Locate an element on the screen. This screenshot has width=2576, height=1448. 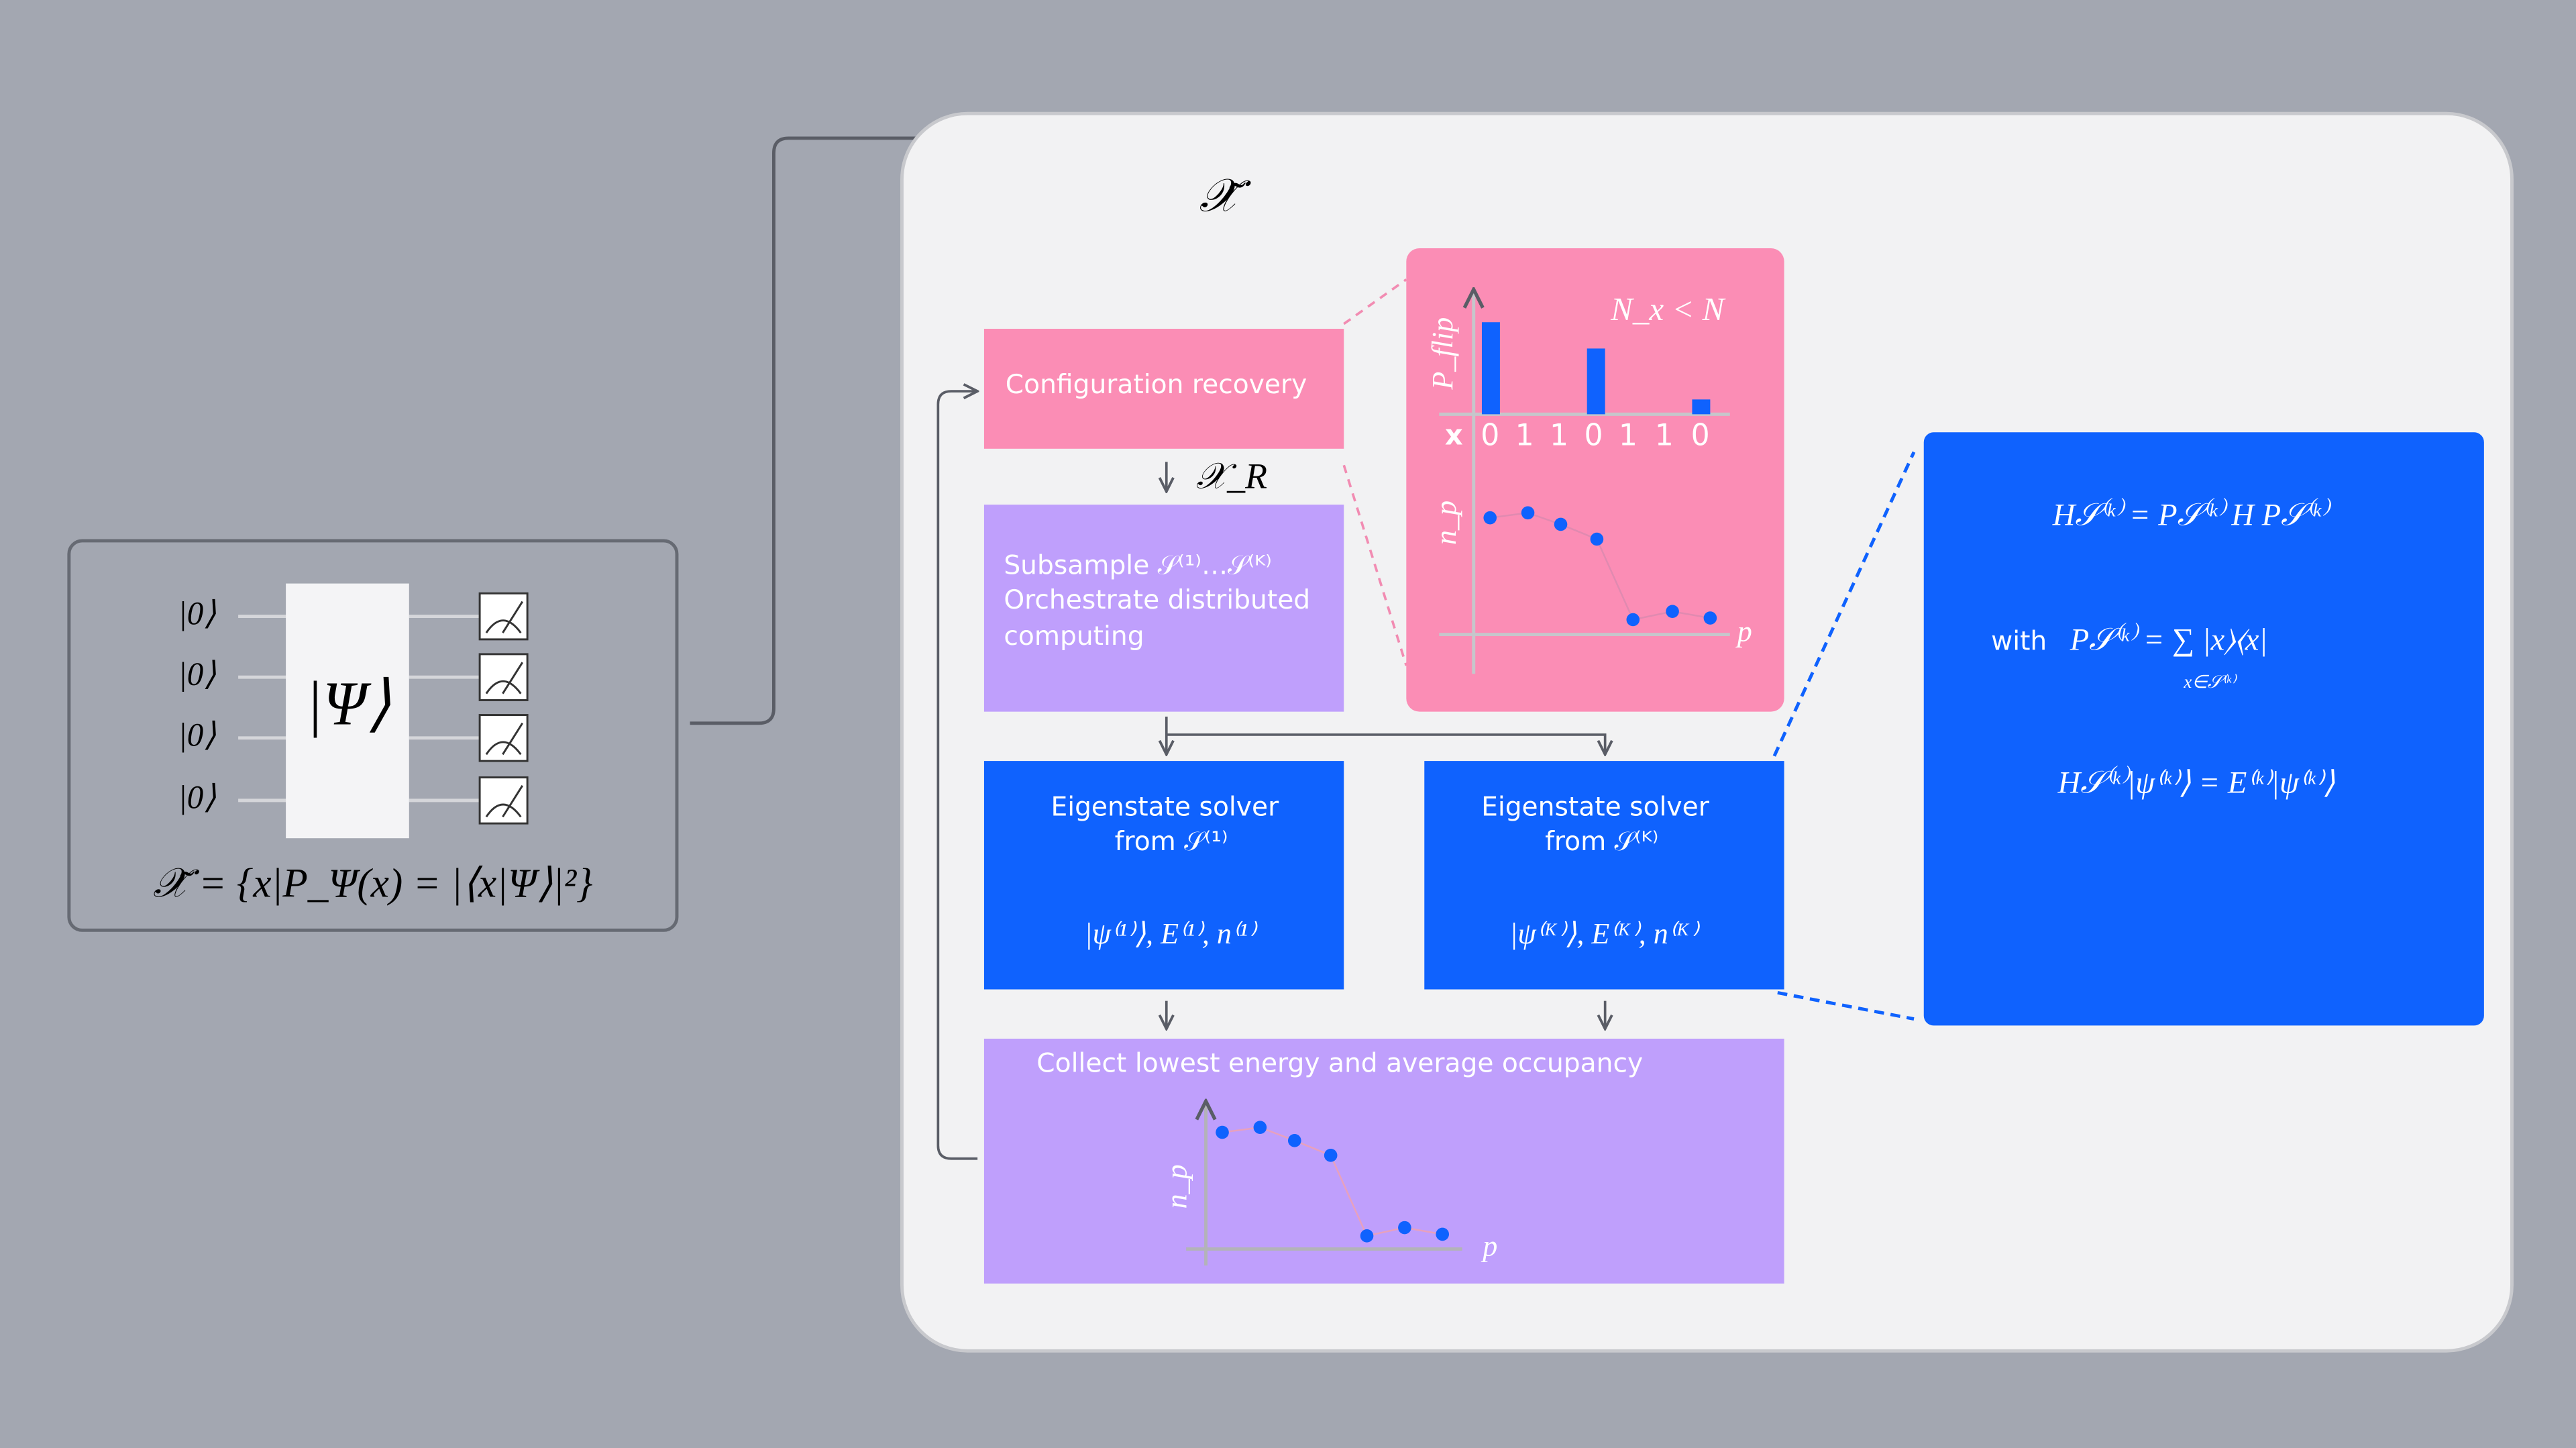
projector: P𝒮⁽ᵏ⁾ = ∑ |x⟩⟨x| is located at coordinates (2169, 639).